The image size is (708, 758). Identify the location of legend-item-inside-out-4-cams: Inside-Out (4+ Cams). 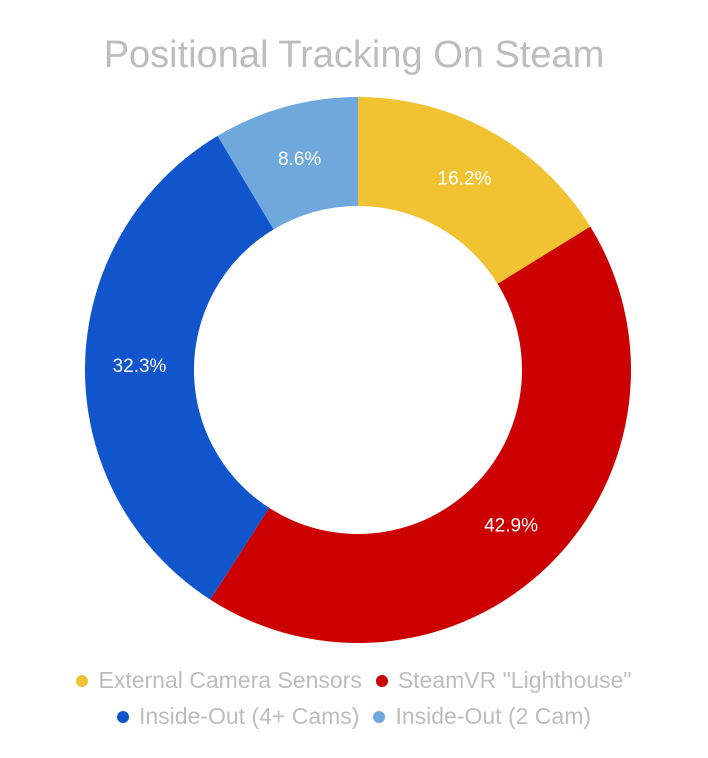
(238, 716).